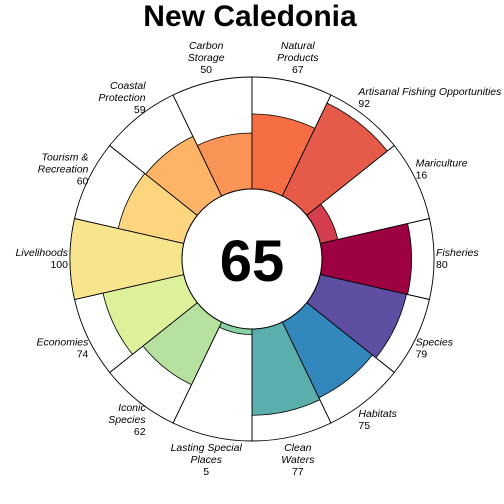 The image size is (504, 504). What do you see at coordinates (127, 414) in the screenshot?
I see `petal-label-iconic-species: Iconic Species` at bounding box center [127, 414].